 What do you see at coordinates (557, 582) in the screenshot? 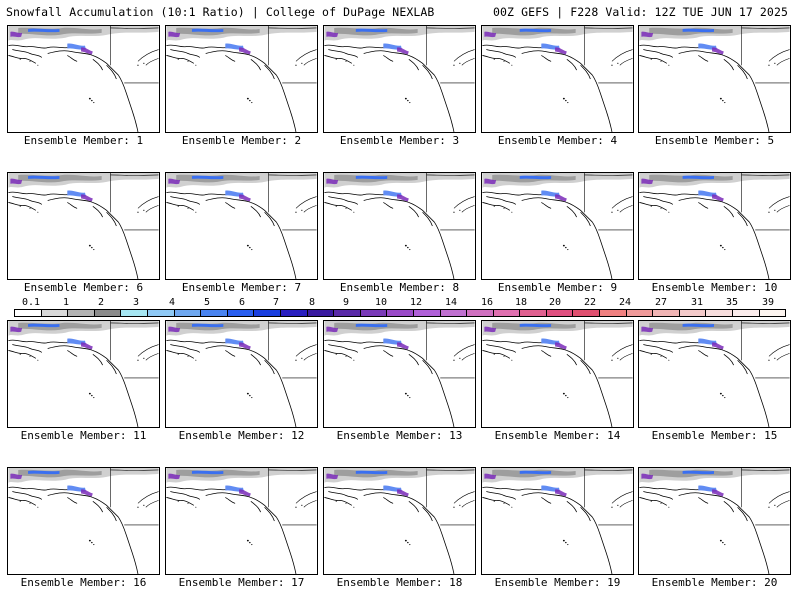
I see `ensemble-member-label: Ensemble Member: 19` at bounding box center [557, 582].